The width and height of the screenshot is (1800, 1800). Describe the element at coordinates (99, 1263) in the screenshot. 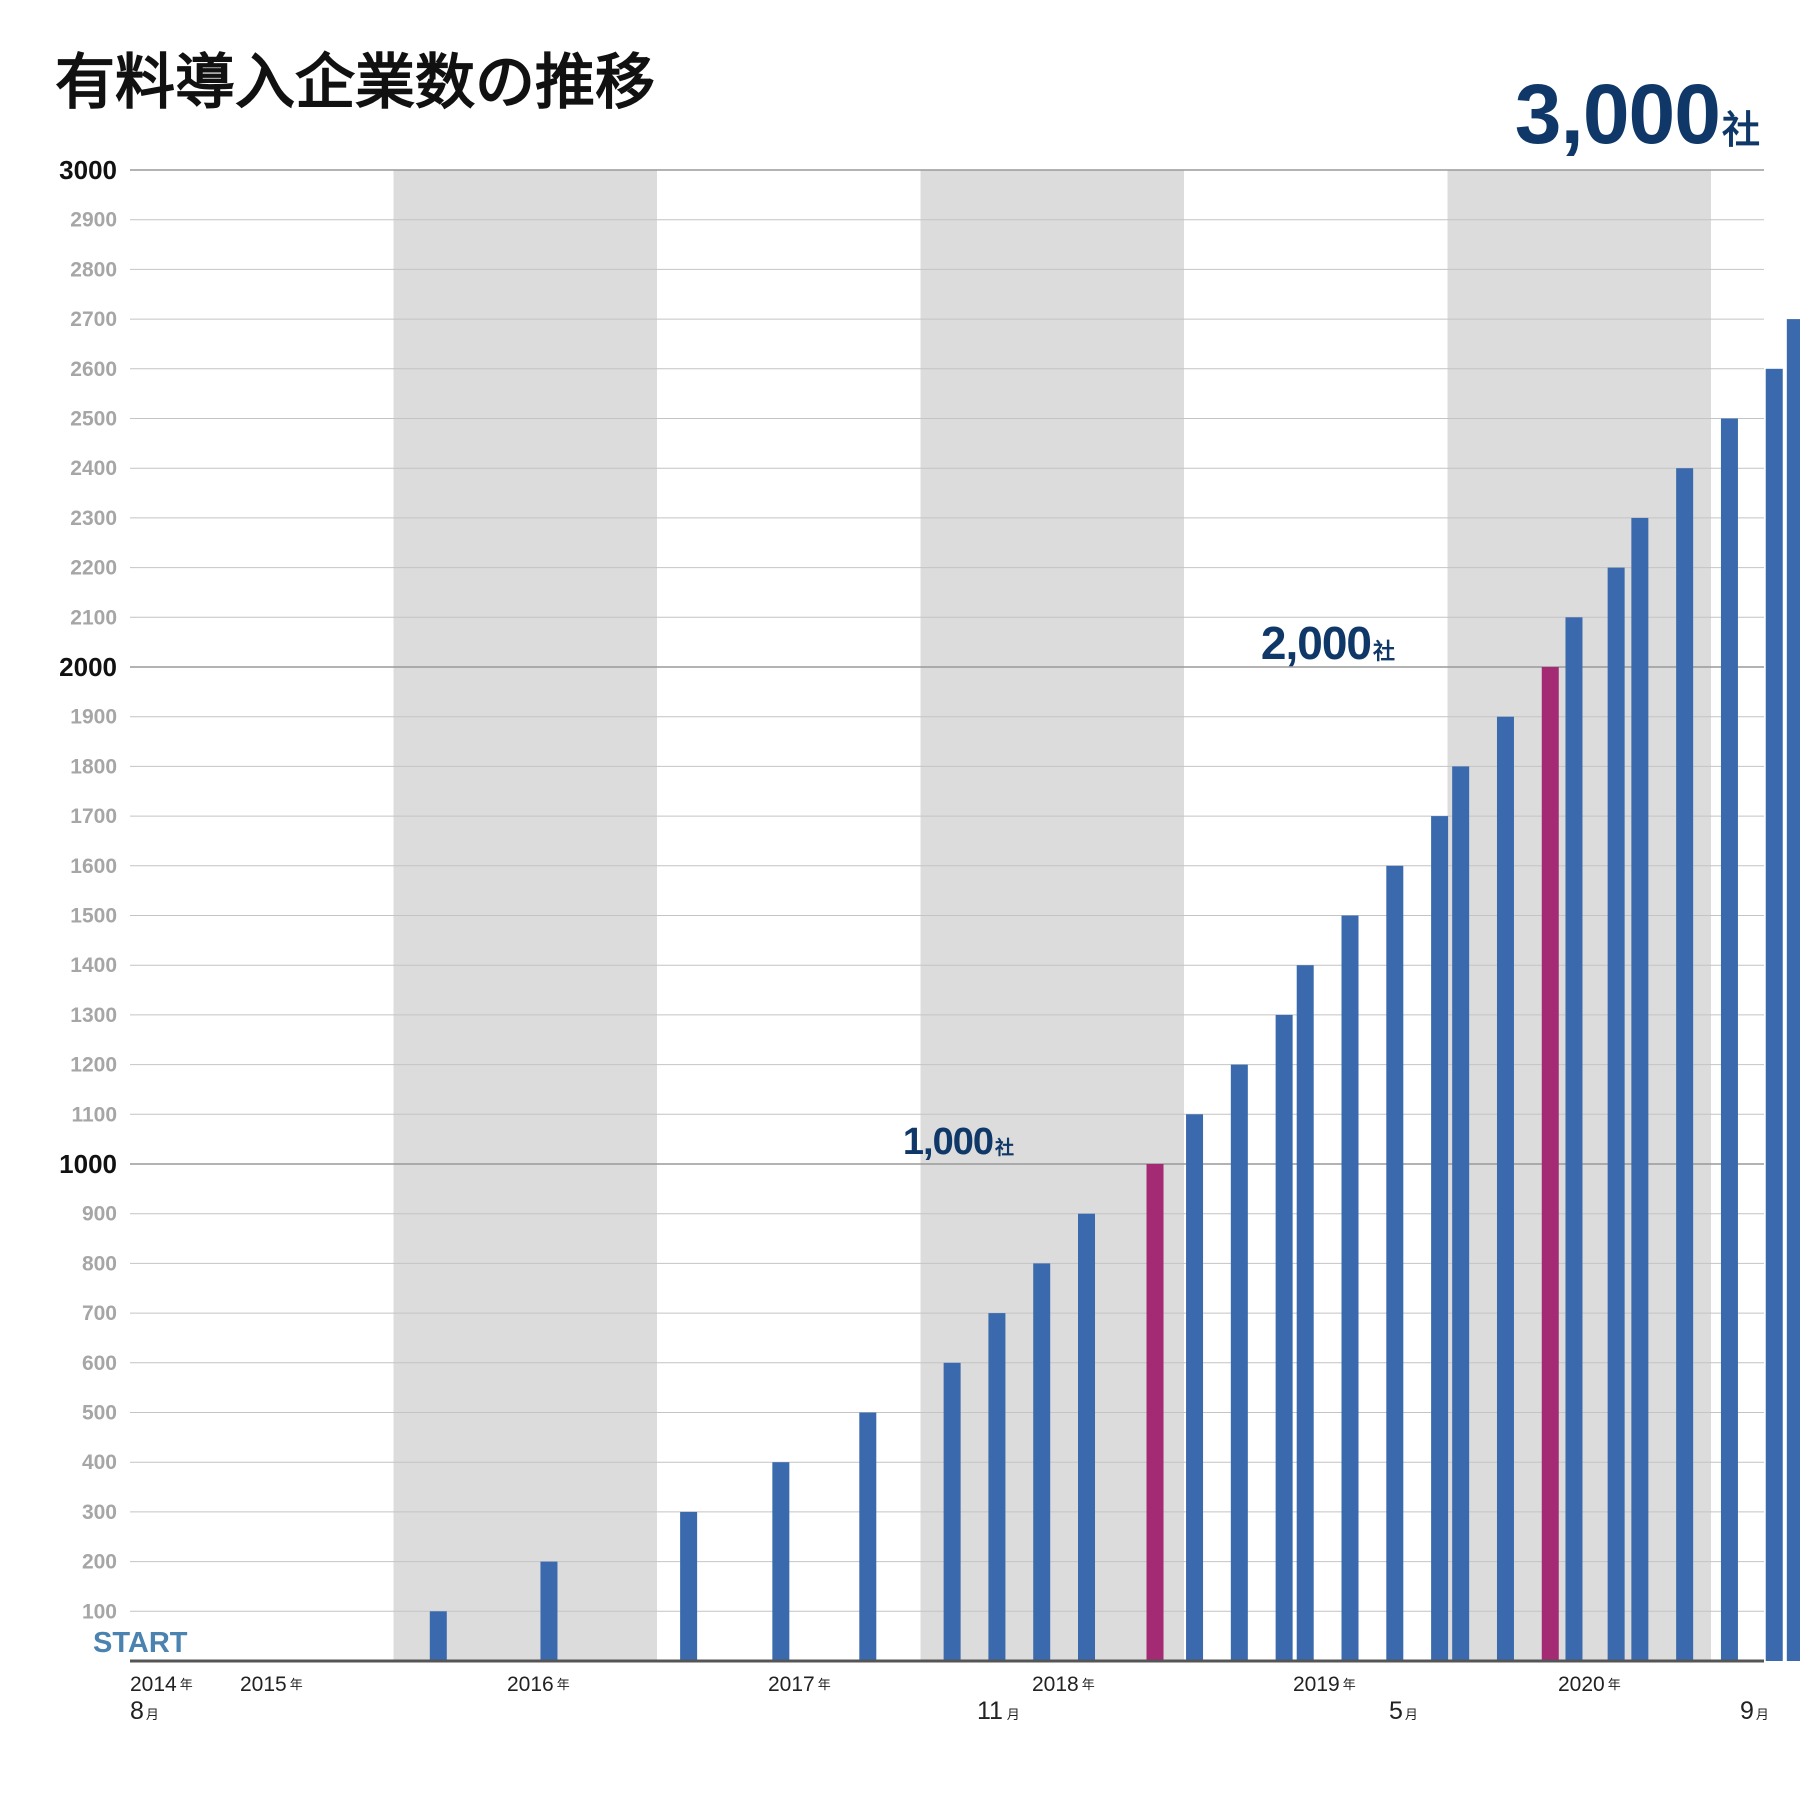

I see `y-tick-800: 800` at that location.